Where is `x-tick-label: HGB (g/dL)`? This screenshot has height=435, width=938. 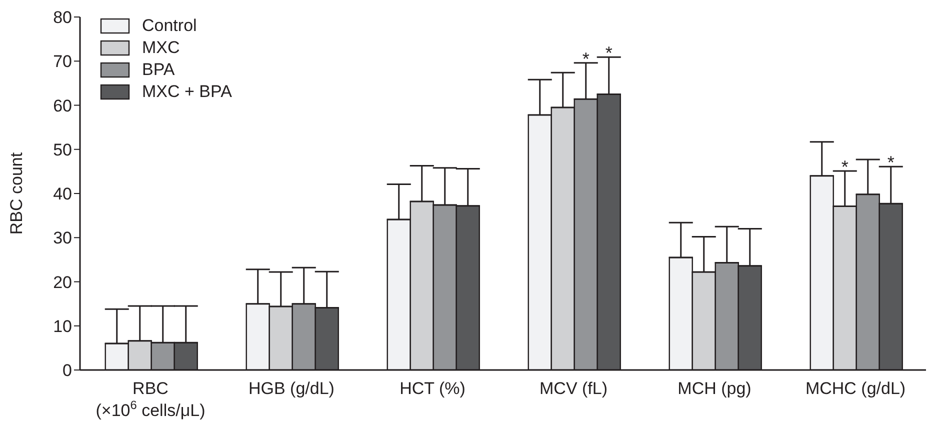 x-tick-label: HGB (g/dL) is located at coordinates (291, 388).